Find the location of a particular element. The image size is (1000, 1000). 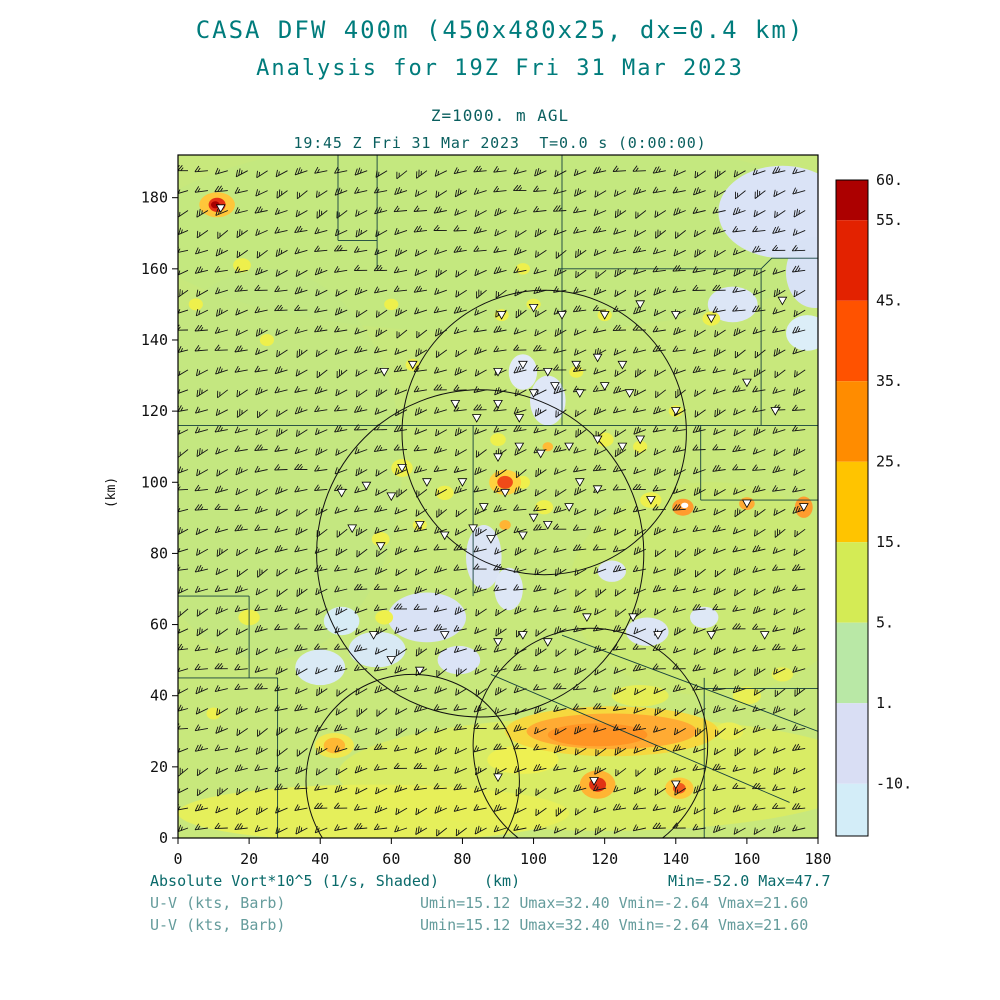

figure-subtitle: Analysis for 19Z Fri 31 Mar 2023 is located at coordinates (500, 68).